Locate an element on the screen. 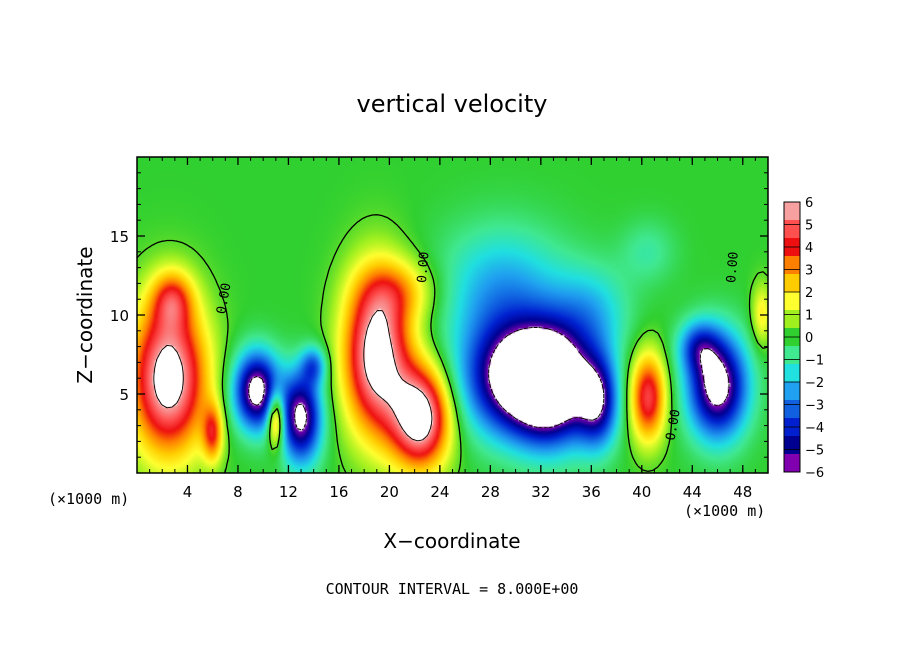  contour-line-negative is located at coordinates (489, 379).